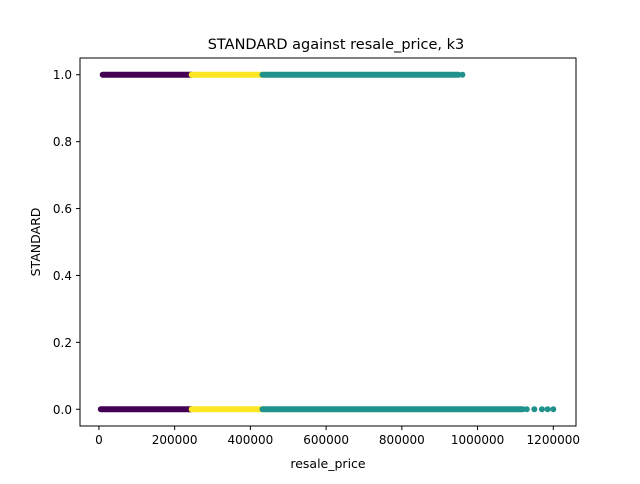 The height and width of the screenshot is (484, 640). Describe the element at coordinates (62, 410) in the screenshot. I see `y-tick-label: 0.0` at that location.